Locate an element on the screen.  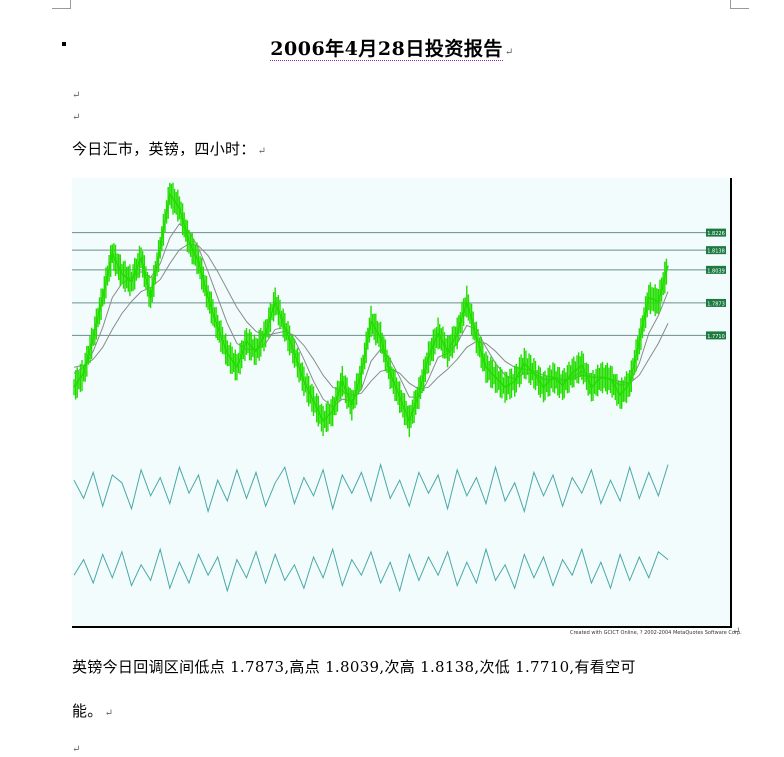
document-title: 2006年4月28日投资报告 ↵ is located at coordinates (392, 47).